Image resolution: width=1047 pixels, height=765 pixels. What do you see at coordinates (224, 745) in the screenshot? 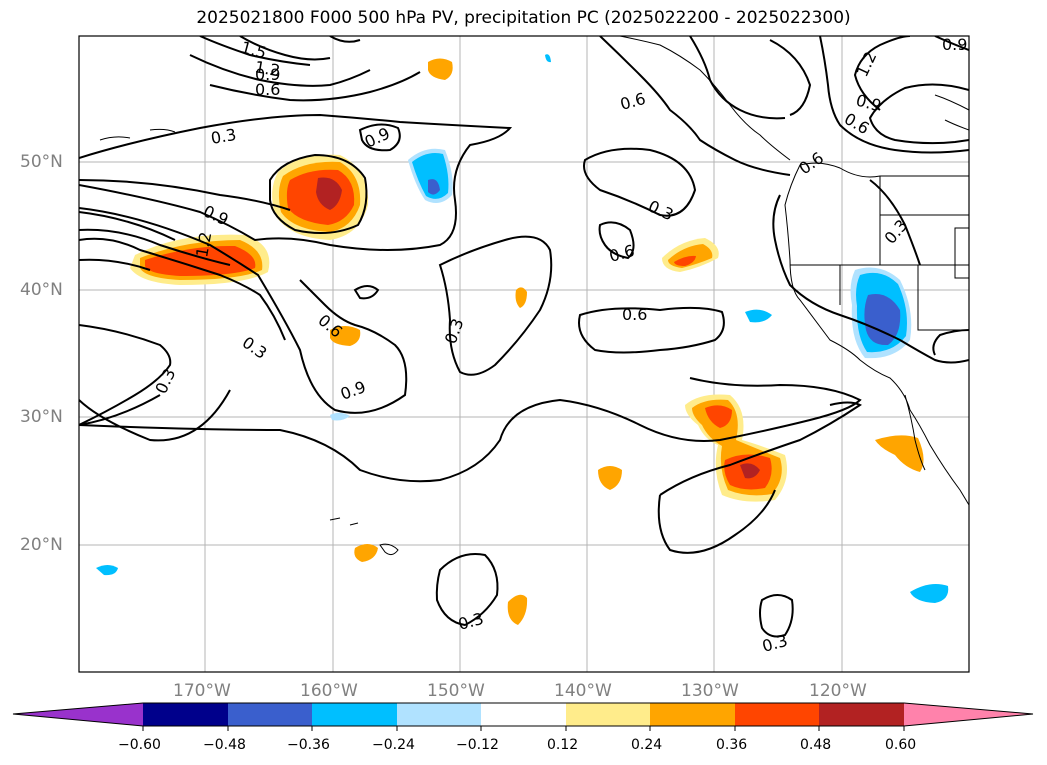
I see `colorbar-tick-label: −0.48` at bounding box center [224, 745].